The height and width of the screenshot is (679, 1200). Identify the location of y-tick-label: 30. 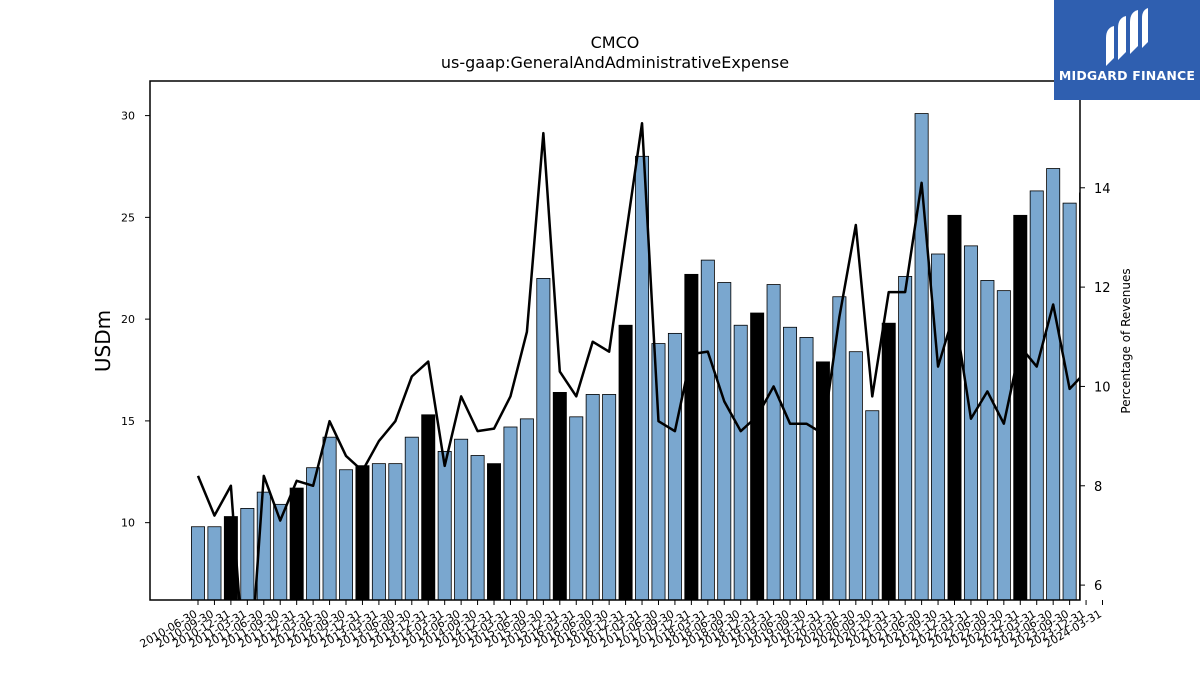
(128, 116).